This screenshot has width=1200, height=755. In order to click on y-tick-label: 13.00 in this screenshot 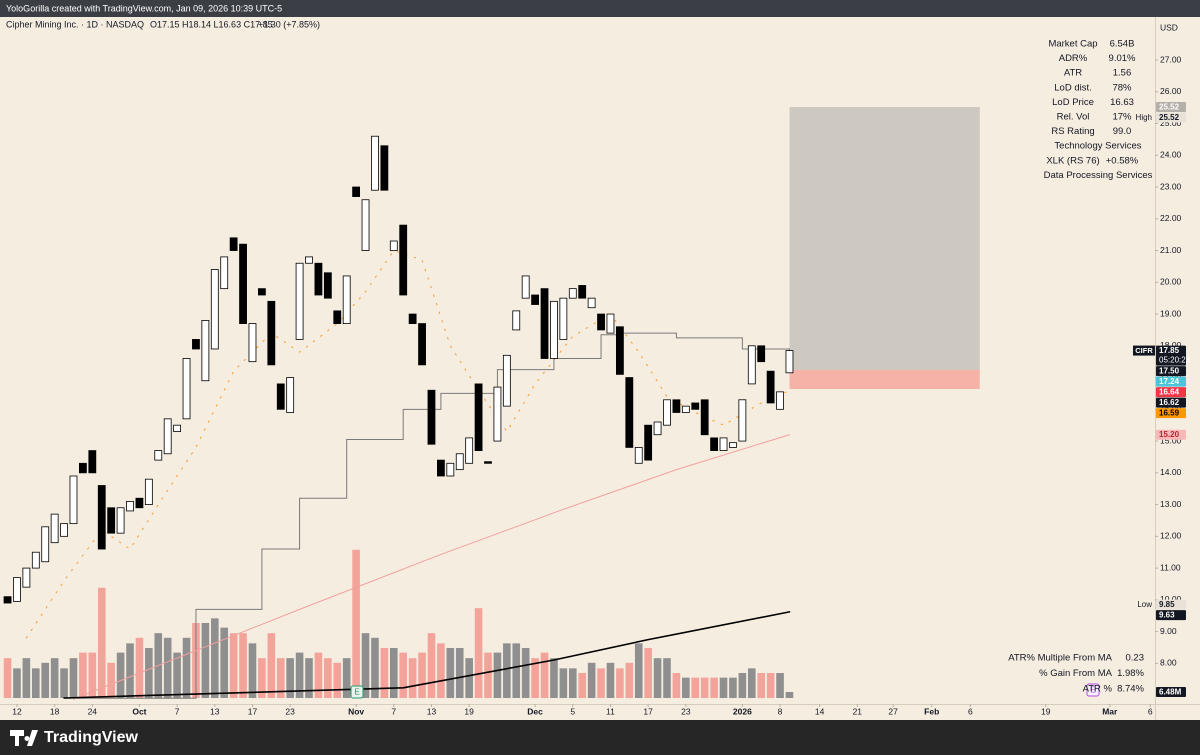, I will do `click(1171, 504)`.